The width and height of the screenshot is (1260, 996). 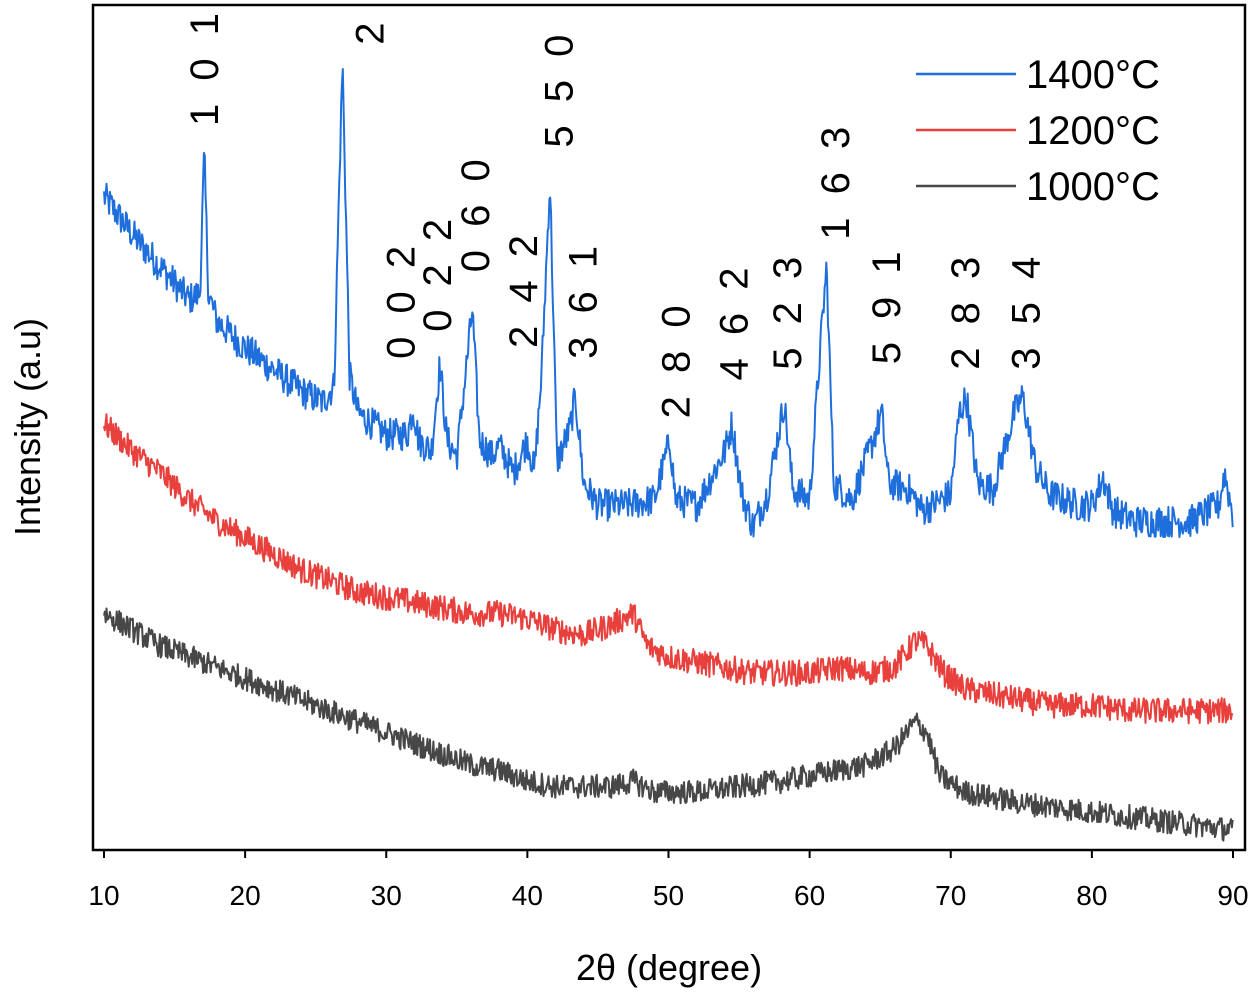 What do you see at coordinates (438, 272) in the screenshot?
I see `peak-label: 0 2 2` at bounding box center [438, 272].